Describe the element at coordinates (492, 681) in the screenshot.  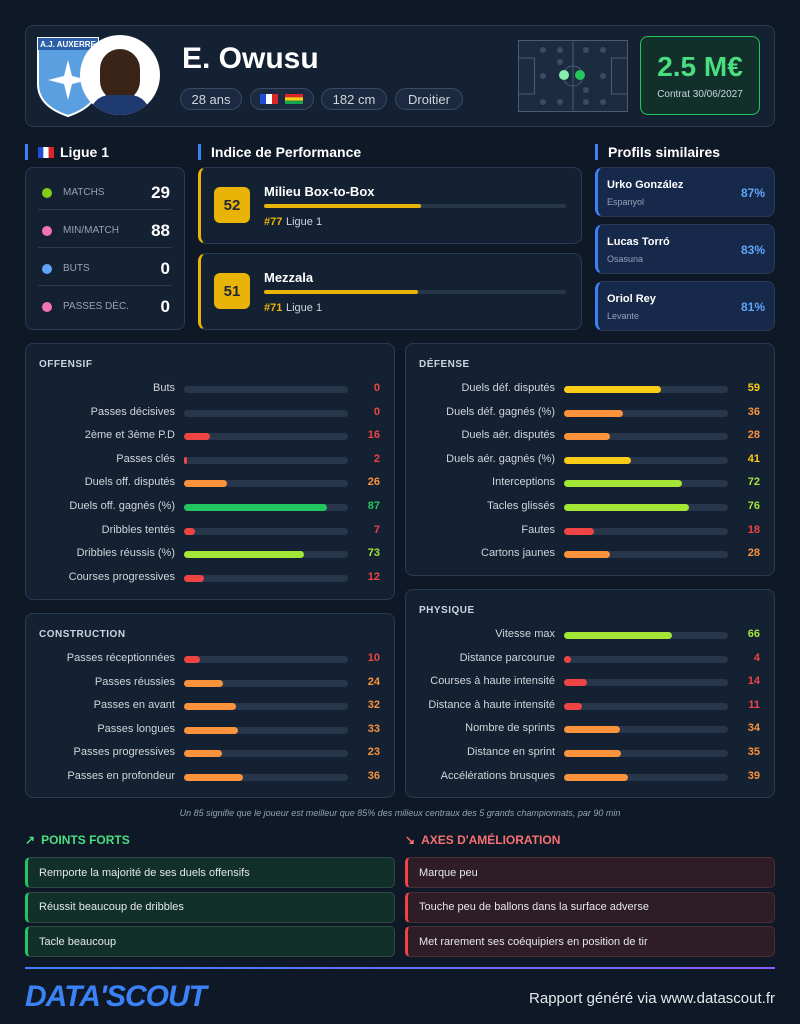
I see `metric-label: Courses à haute intensité` at that location.